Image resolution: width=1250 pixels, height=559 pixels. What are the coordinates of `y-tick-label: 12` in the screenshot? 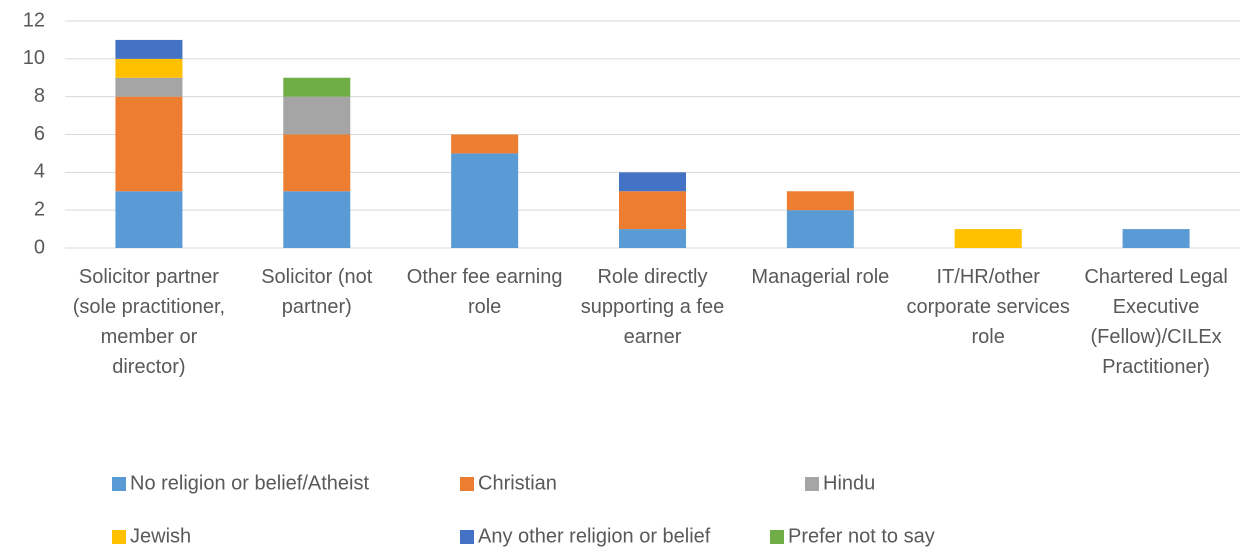 It's located at (34, 20).